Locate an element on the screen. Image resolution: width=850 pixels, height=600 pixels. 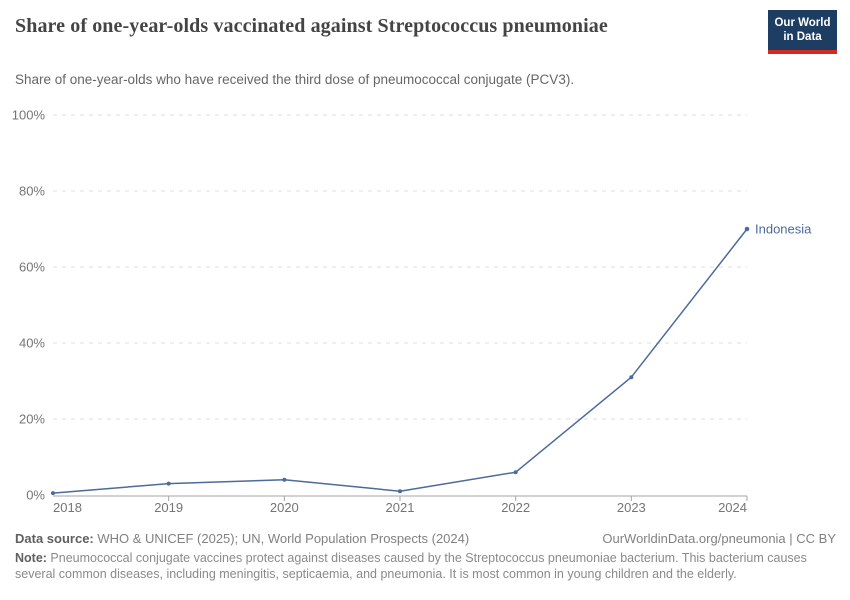
y-axis-label-80: 80% is located at coordinates (32, 191).